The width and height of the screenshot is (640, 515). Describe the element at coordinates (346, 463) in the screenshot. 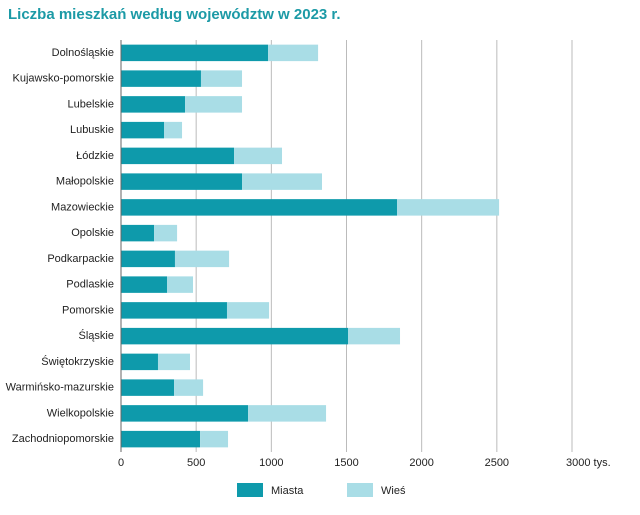

I see `x-tick-label: 1500` at that location.